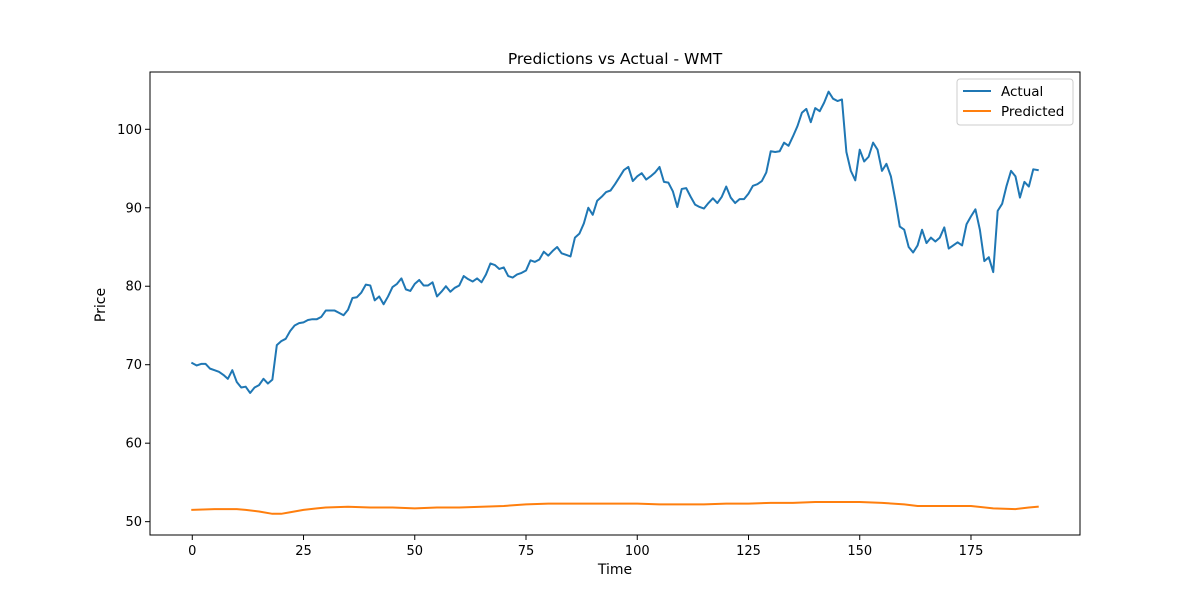  What do you see at coordinates (133, 444) in the screenshot?
I see `y-tick-label: 60` at bounding box center [133, 444].